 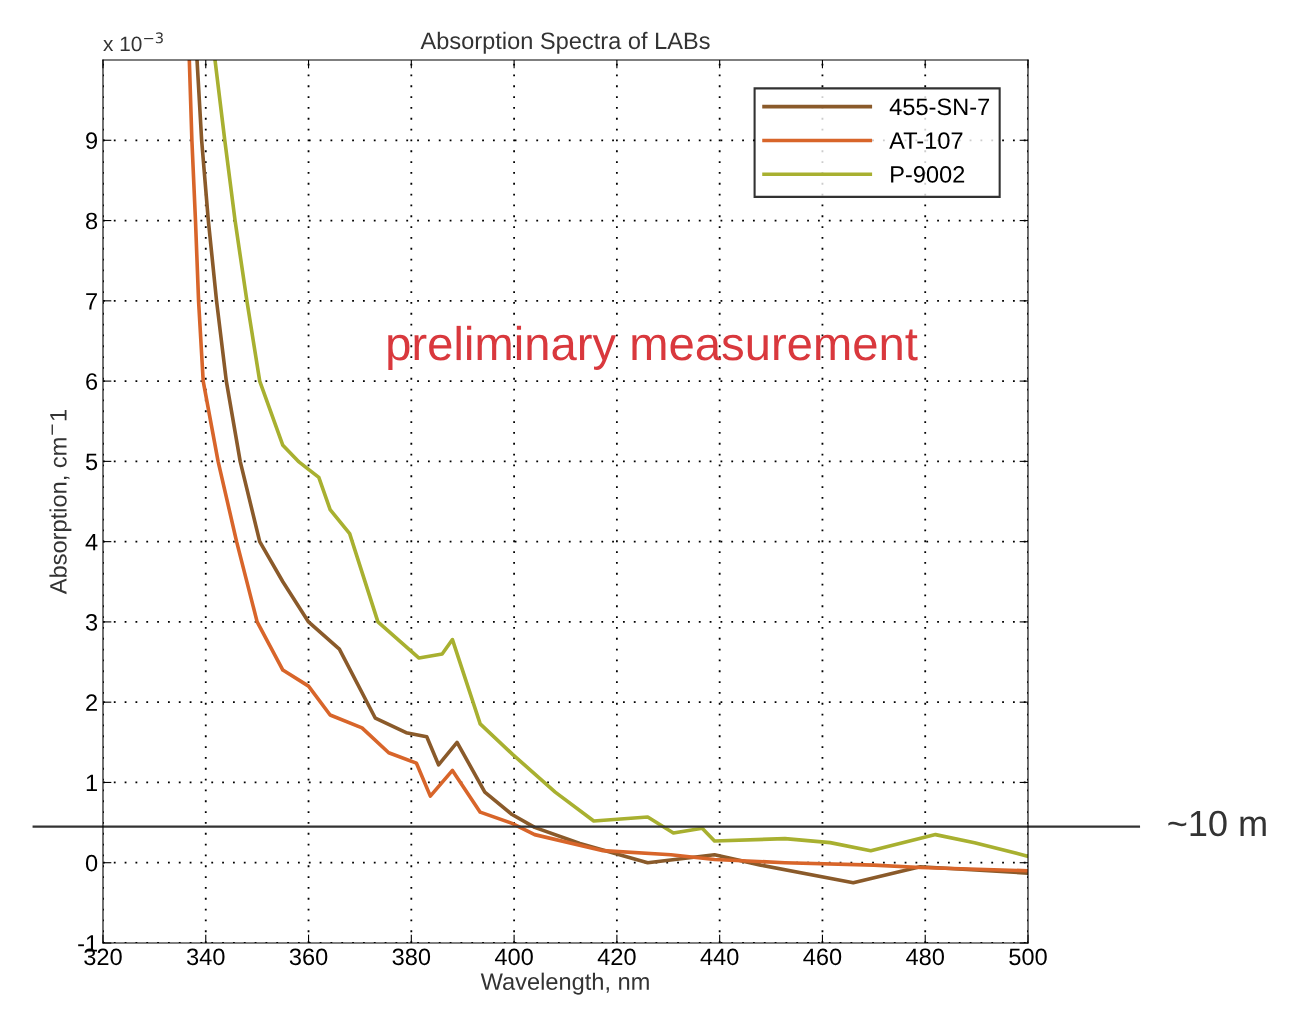 What do you see at coordinates (822, 957) in the screenshot?
I see `x-tick-label: 460` at bounding box center [822, 957].